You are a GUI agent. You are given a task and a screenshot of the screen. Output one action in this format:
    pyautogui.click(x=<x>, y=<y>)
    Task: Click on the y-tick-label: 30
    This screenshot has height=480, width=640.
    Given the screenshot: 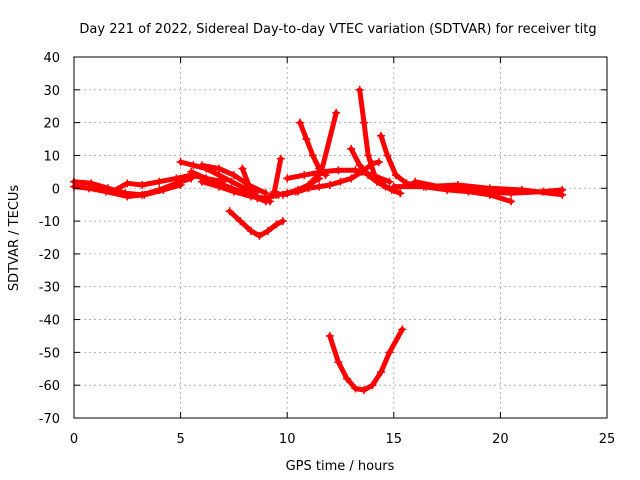 What is the action you would take?
    pyautogui.click(x=51, y=91)
    